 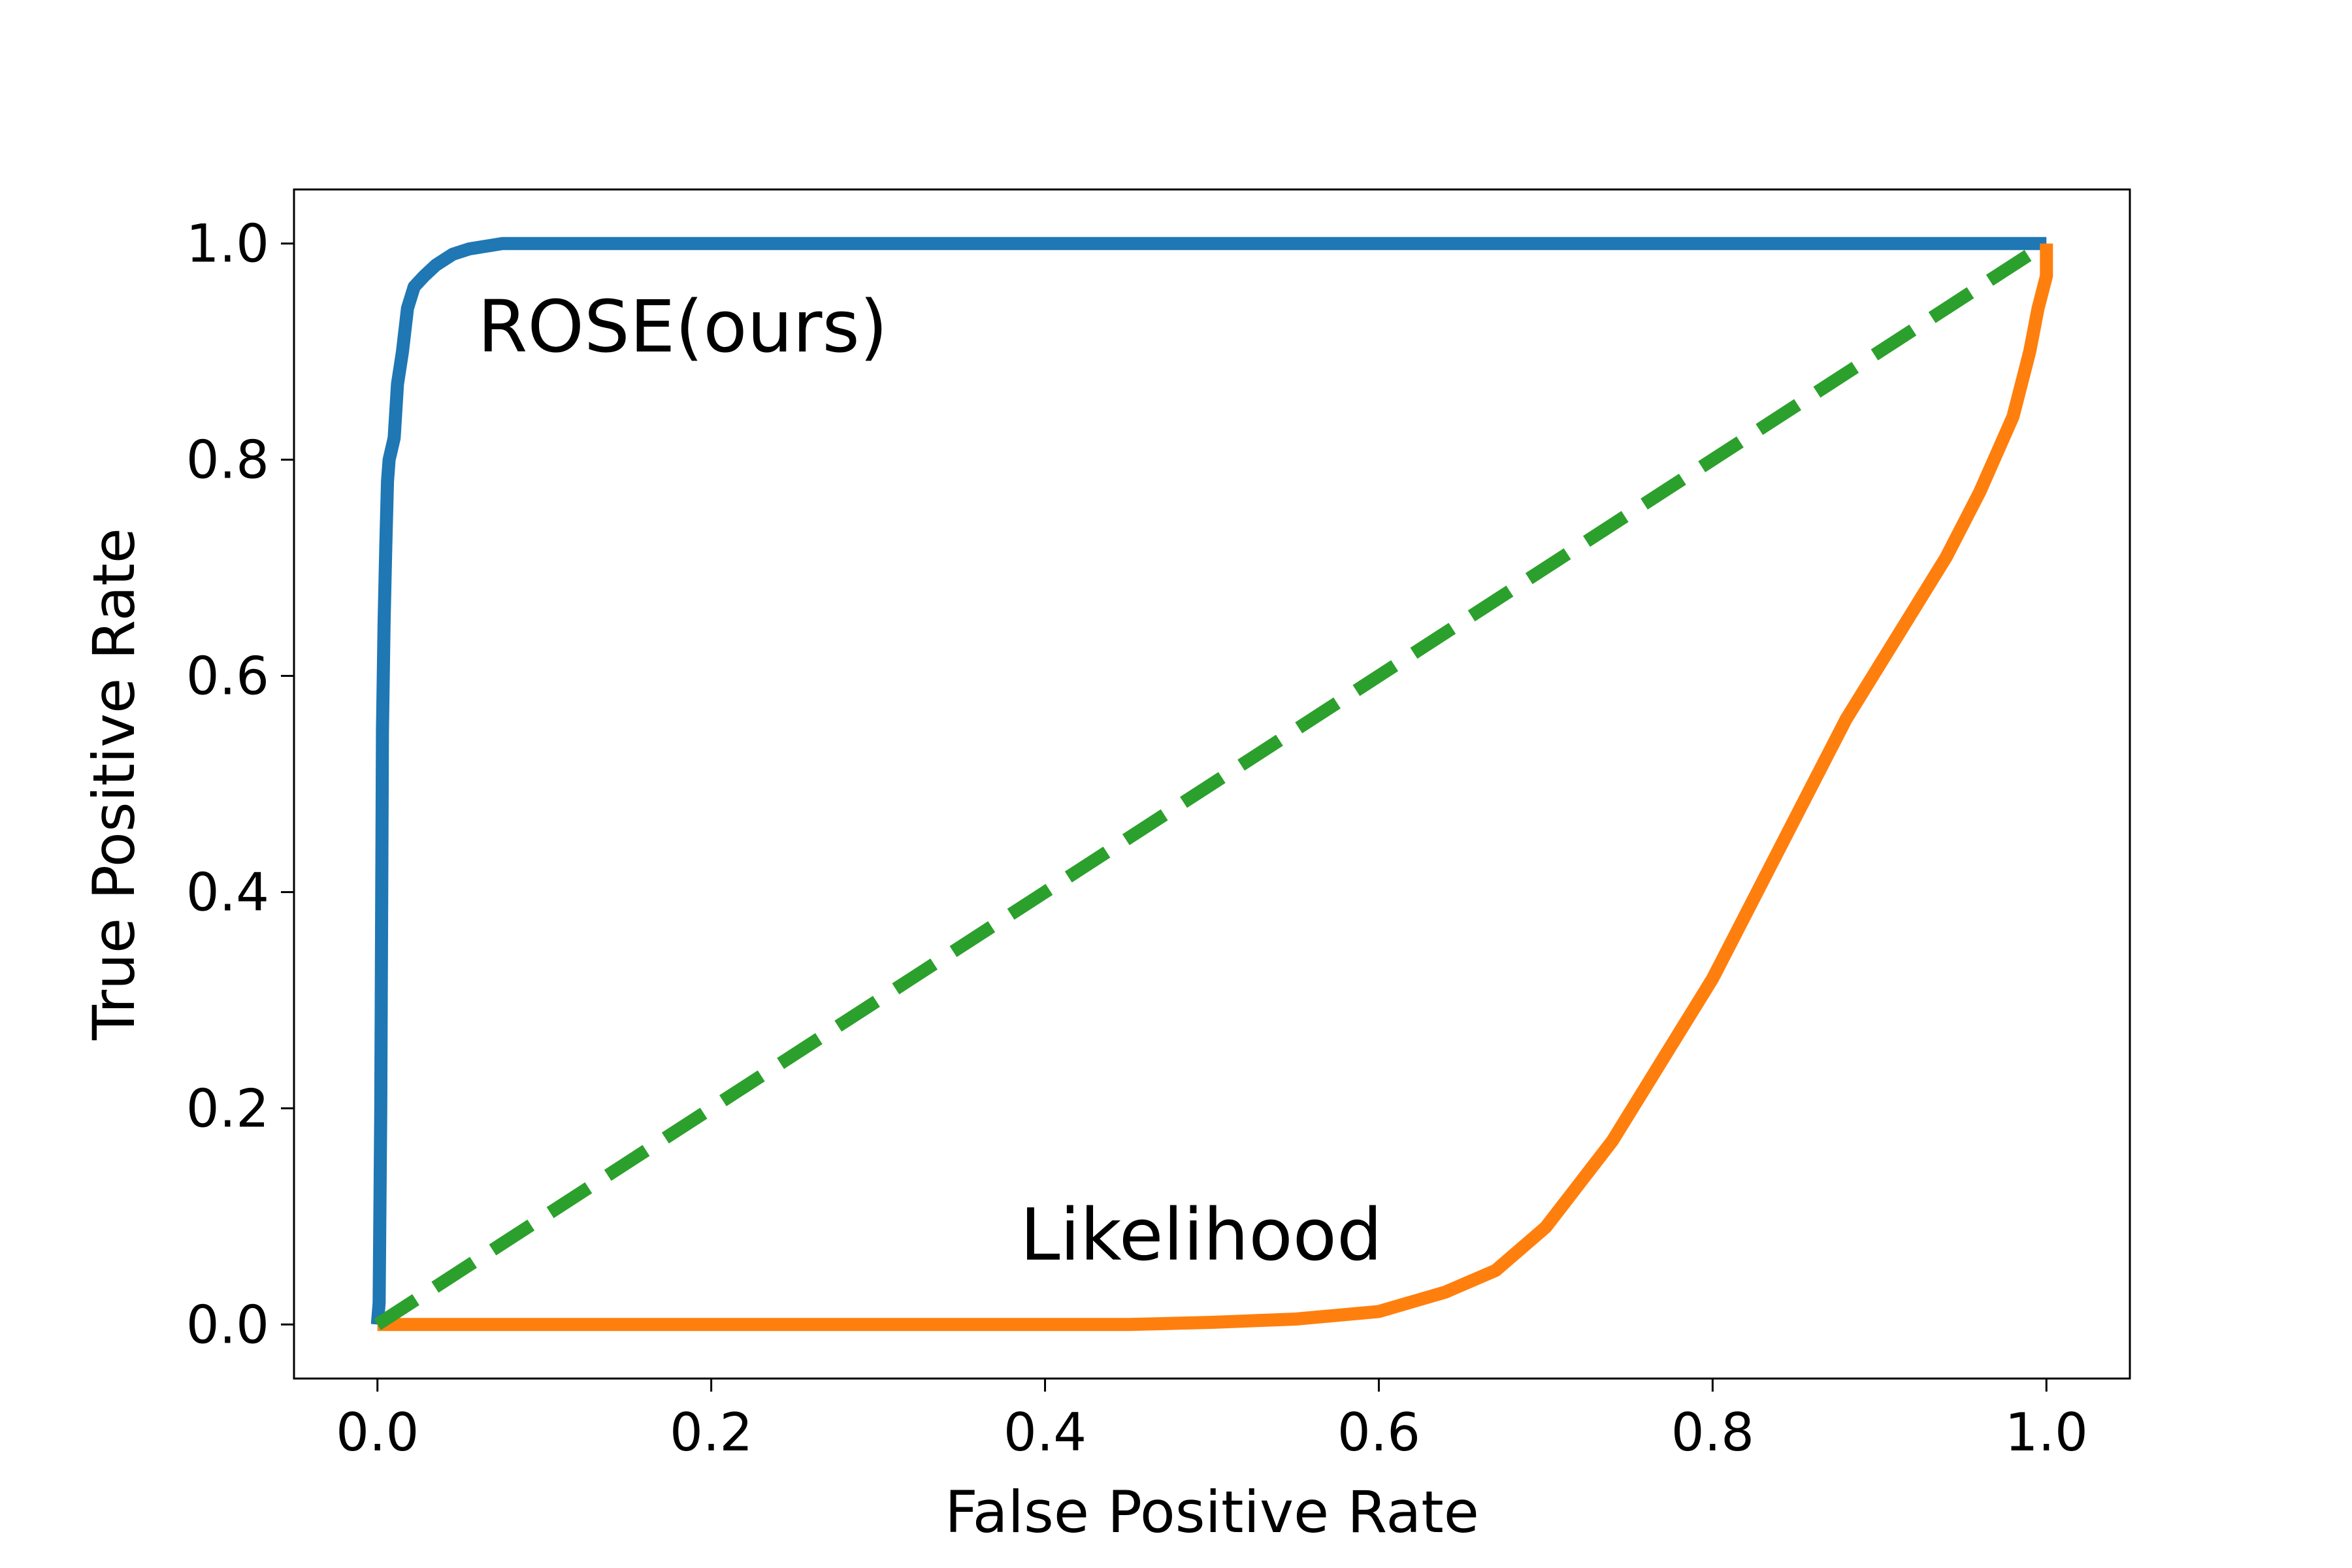 I want to click on y-axis-label: True Positive Rate, so click(x=114, y=784).